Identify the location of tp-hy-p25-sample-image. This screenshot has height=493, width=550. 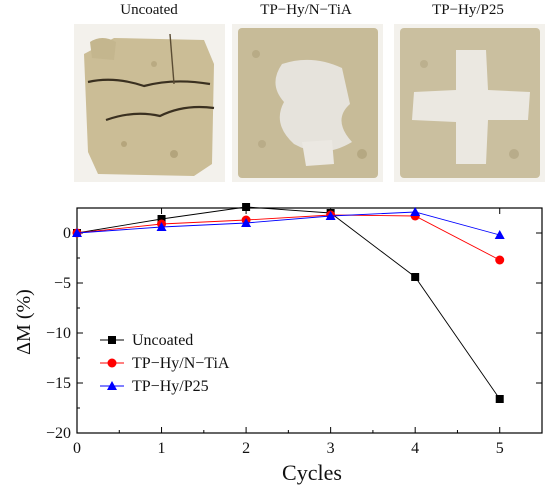
(469, 103).